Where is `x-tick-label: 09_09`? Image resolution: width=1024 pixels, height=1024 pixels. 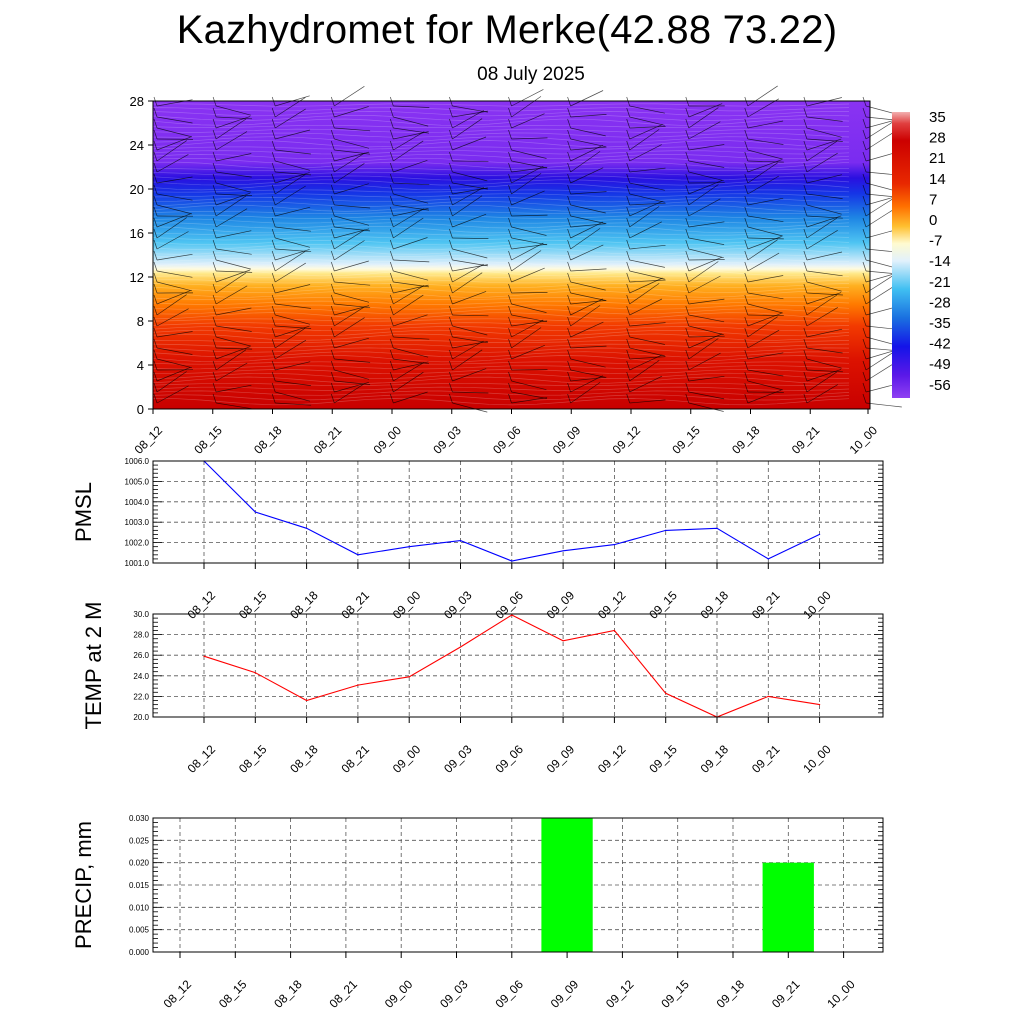 x-tick-label: 09_09 is located at coordinates (561, 605).